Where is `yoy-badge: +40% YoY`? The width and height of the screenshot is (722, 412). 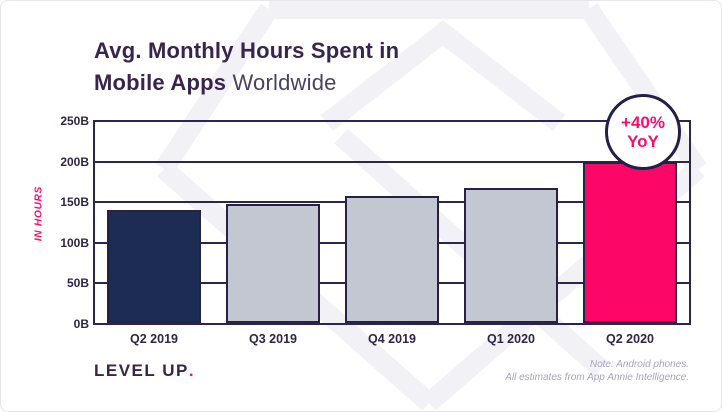
yoy-badge: +40% YoY is located at coordinates (643, 132).